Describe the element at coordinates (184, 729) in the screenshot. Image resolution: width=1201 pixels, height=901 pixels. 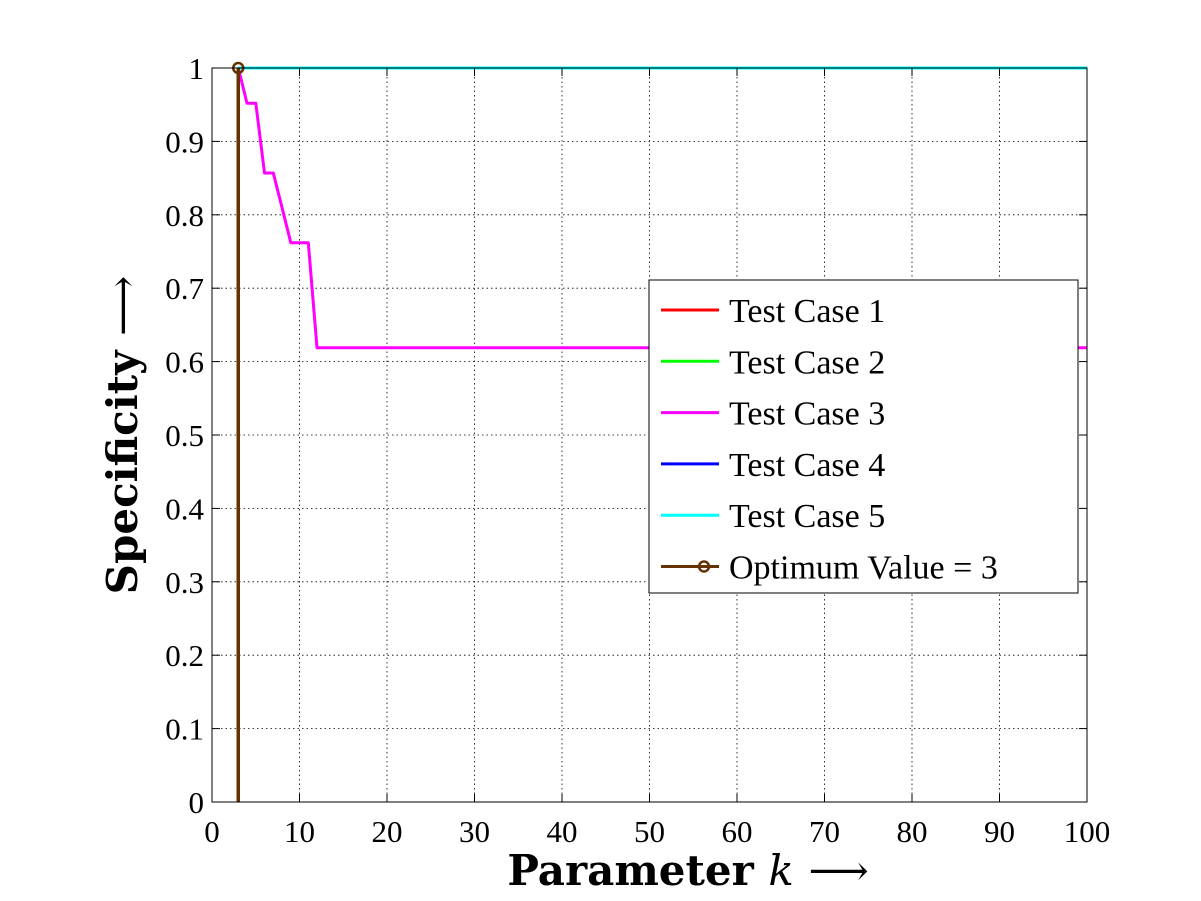
I see `y-tick-label: 0.1` at that location.